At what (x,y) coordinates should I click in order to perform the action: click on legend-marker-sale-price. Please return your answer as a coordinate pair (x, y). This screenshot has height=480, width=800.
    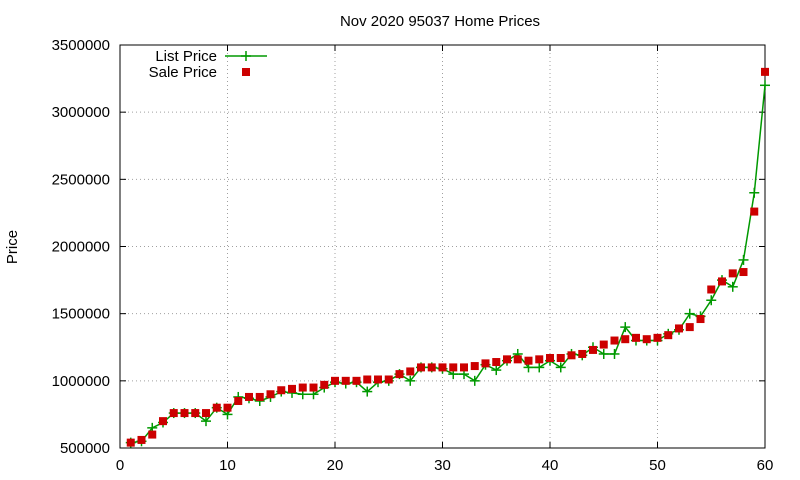
    Looking at the image, I should click on (246, 72).